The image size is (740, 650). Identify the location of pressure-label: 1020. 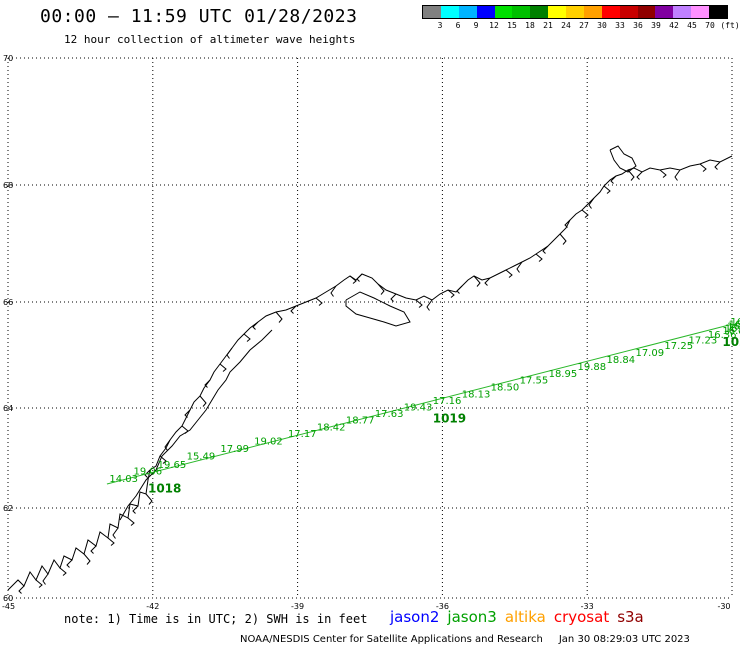
(731, 342).